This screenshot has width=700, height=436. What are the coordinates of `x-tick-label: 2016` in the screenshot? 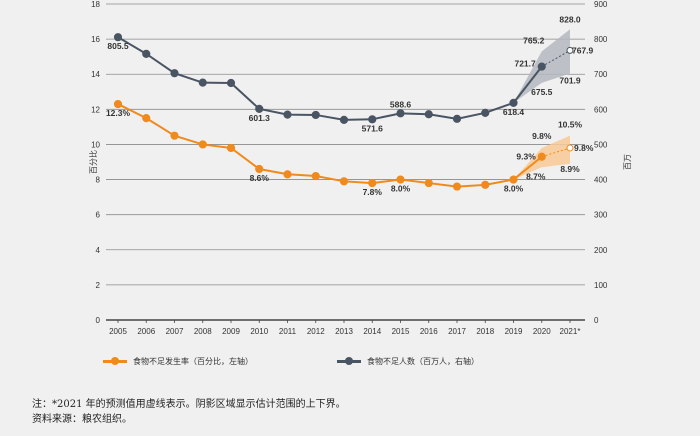 It's located at (429, 331).